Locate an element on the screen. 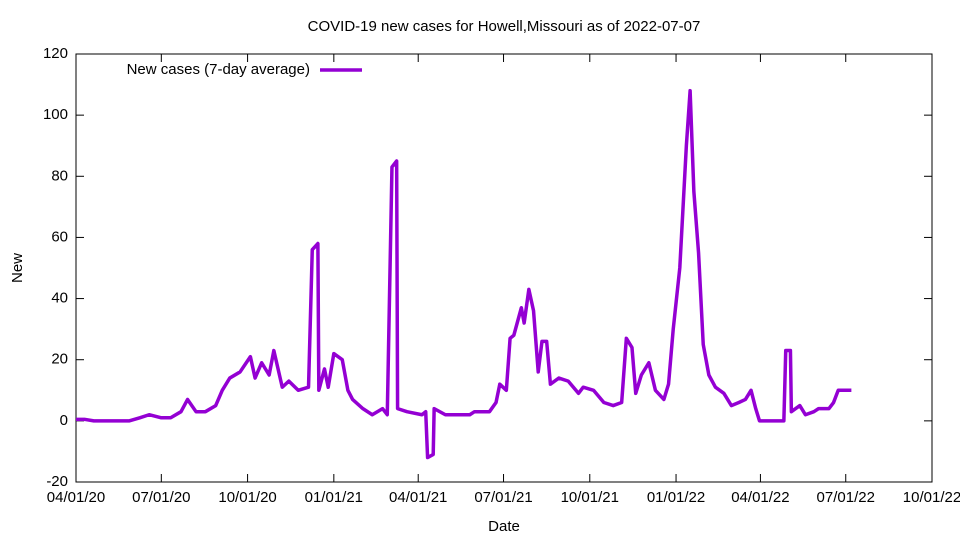  y-tick-label: 0 is located at coordinates (64, 420).